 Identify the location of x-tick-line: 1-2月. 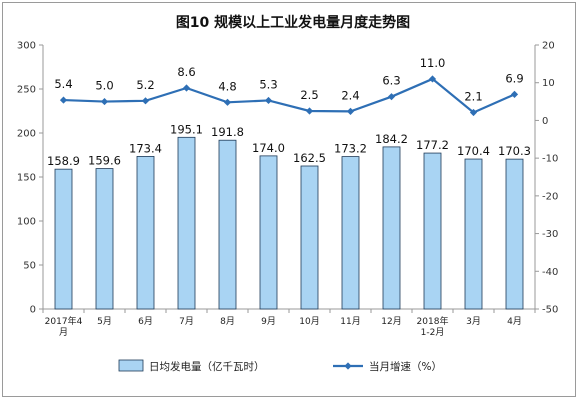
(433, 332).